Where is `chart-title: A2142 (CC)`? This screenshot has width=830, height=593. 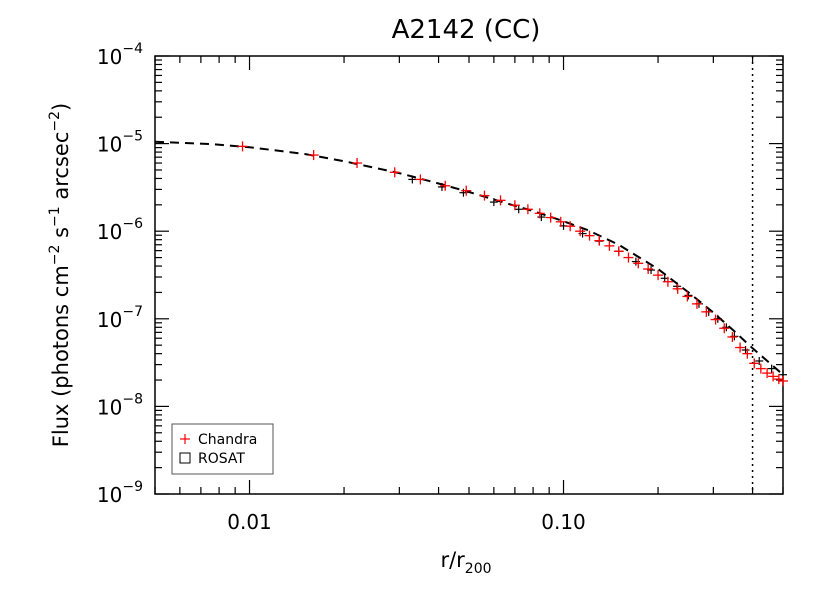
chart-title: A2142 (CC) is located at coordinates (466, 30).